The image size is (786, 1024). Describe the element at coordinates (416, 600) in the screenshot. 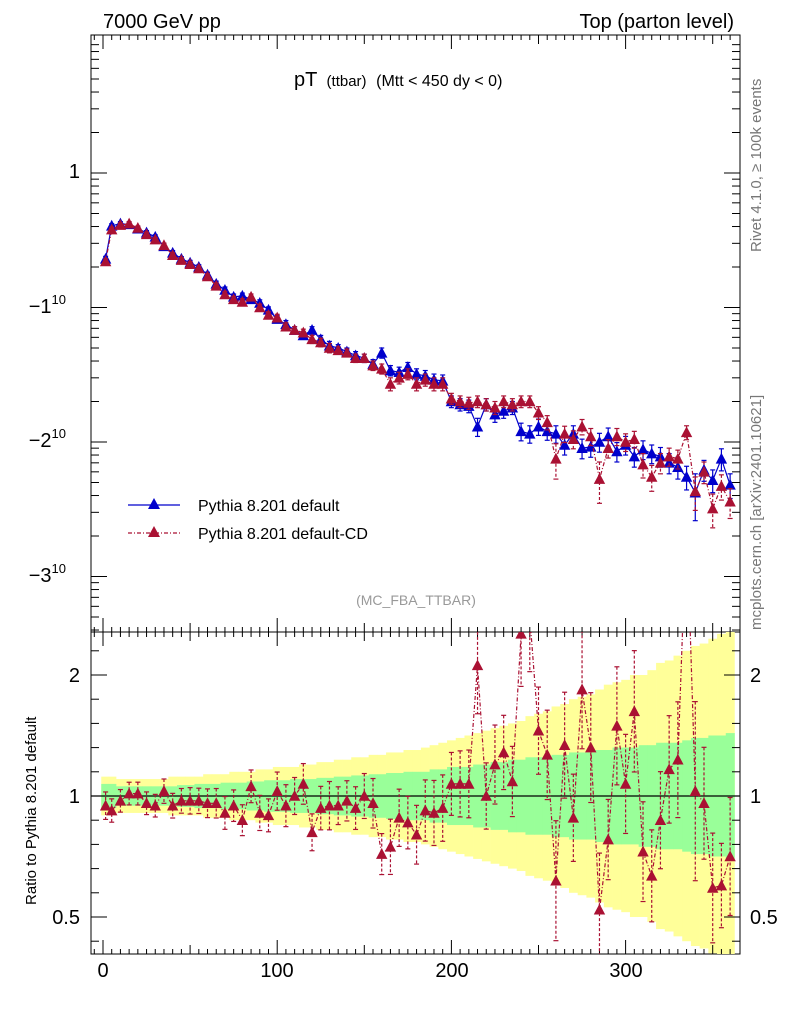

I see `analysis-tag: (MC_FBA_TTBAR)` at that location.